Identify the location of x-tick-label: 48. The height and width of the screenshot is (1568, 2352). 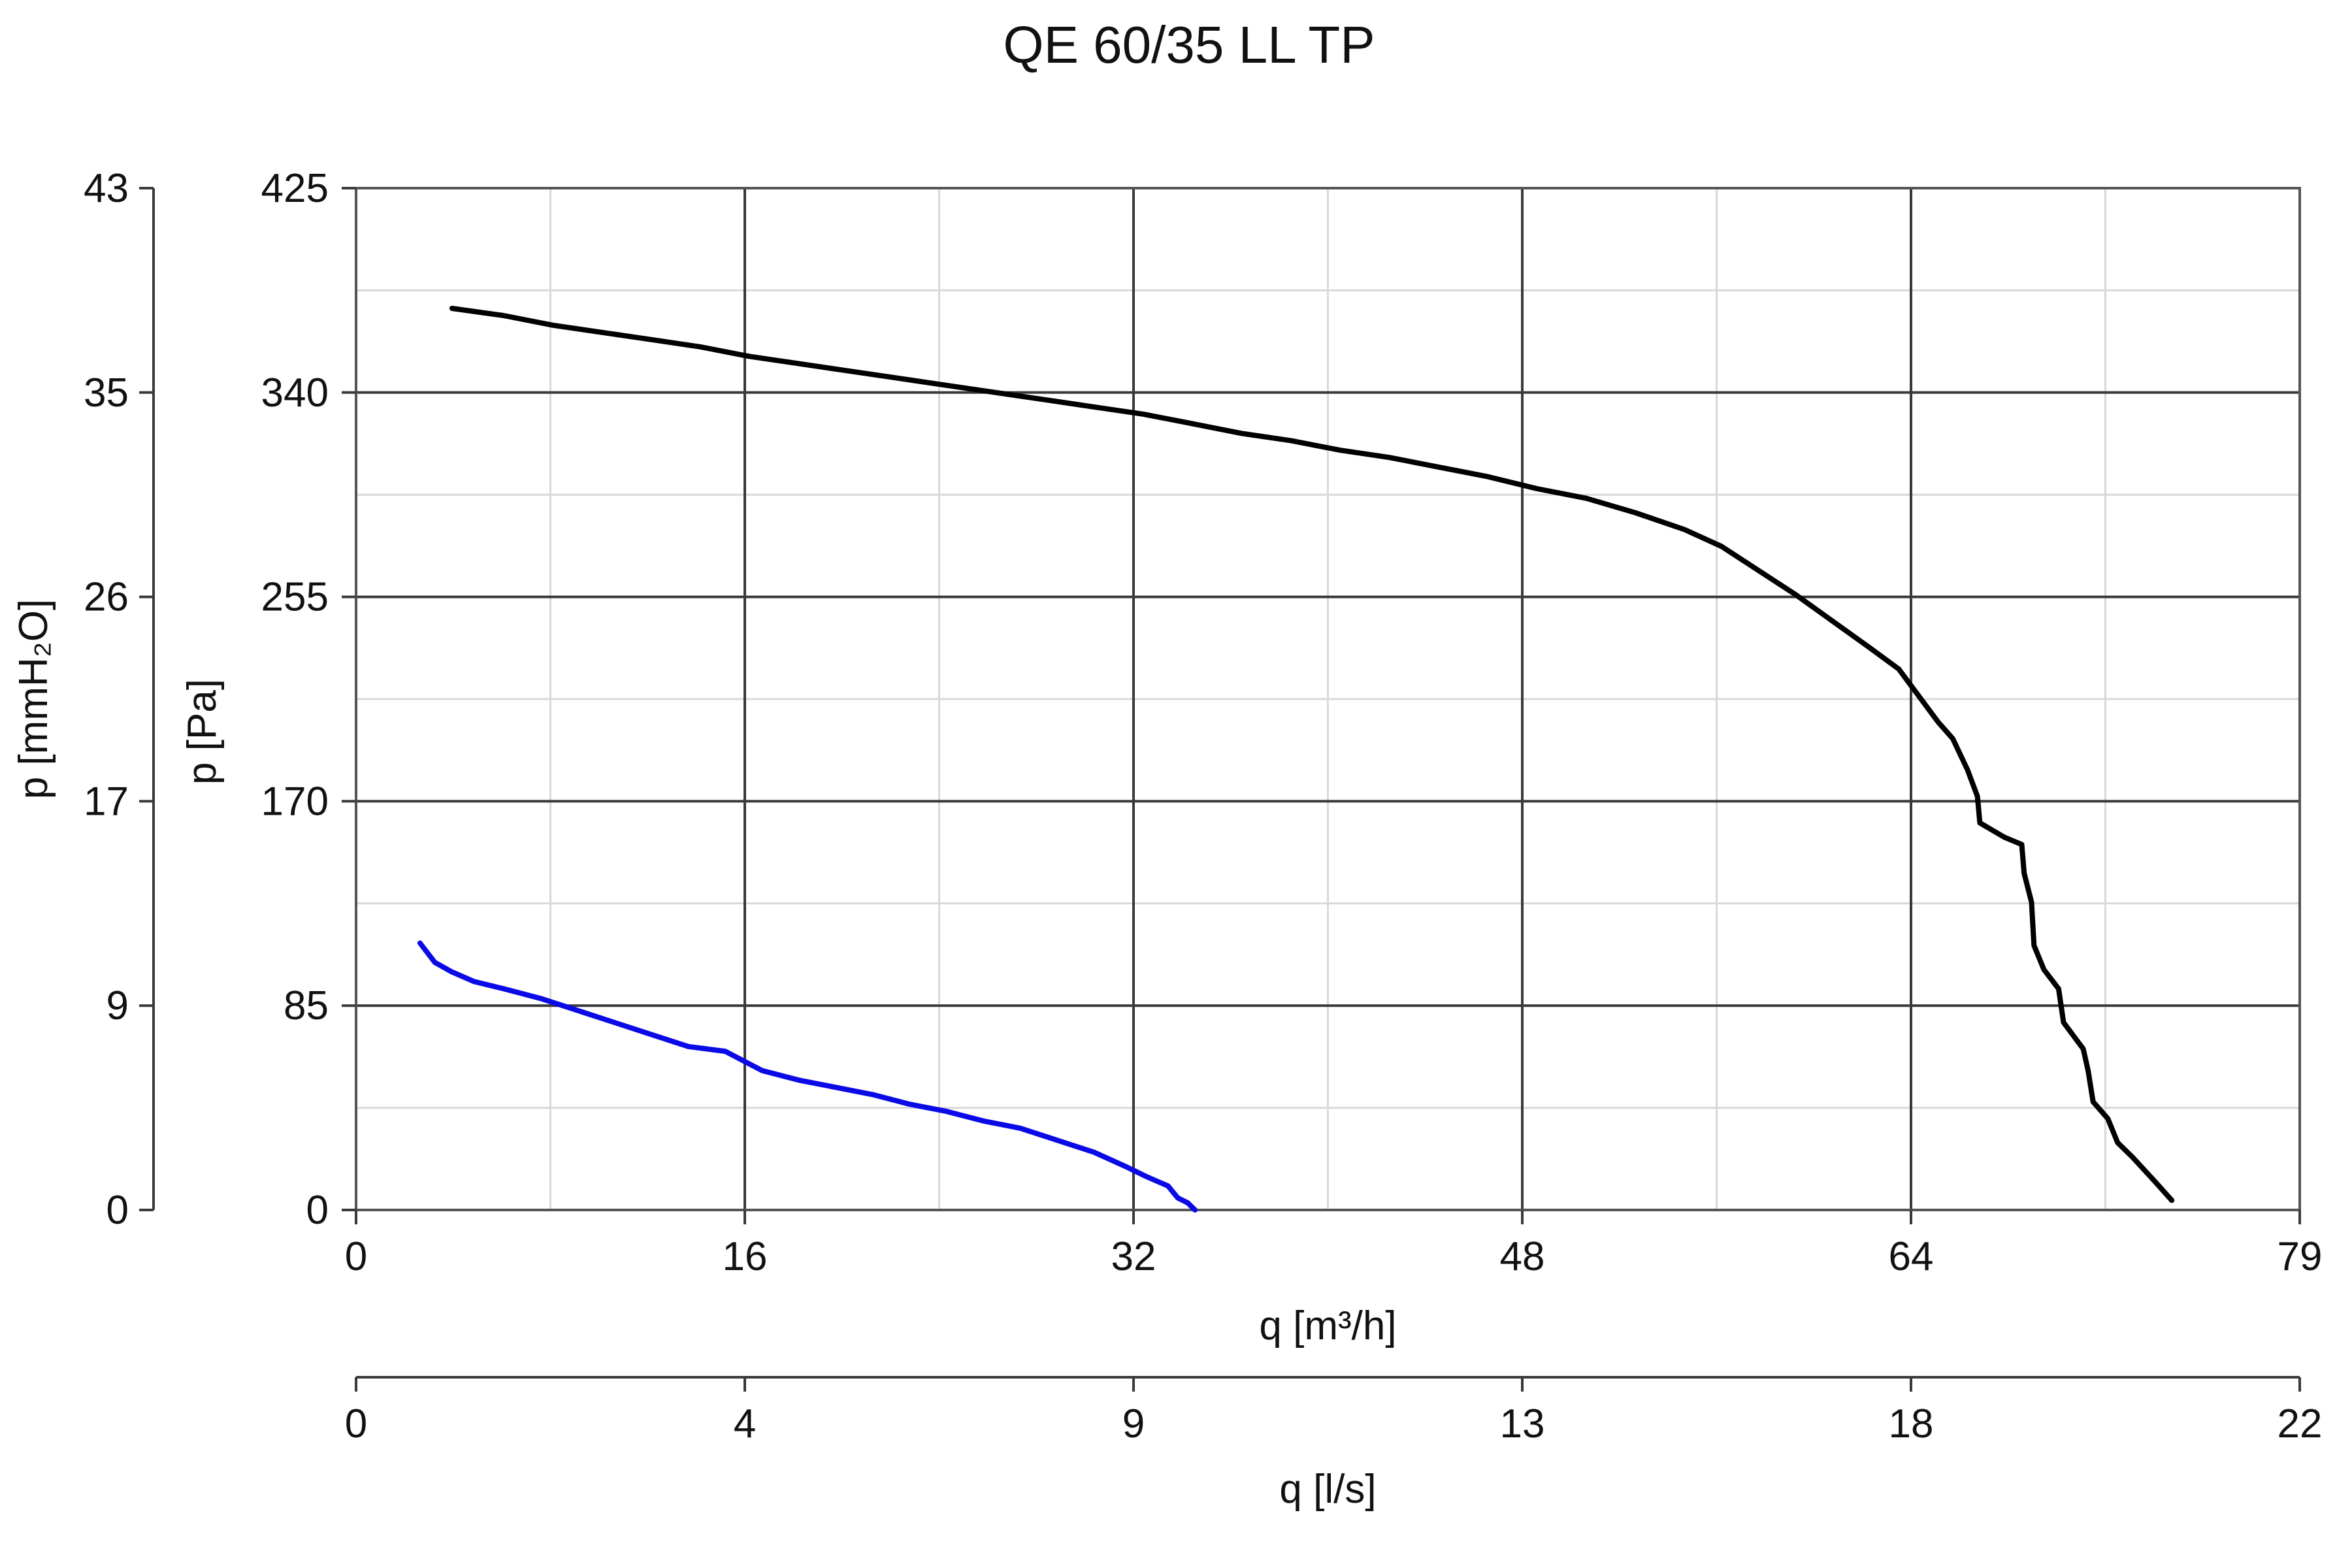
(1522, 1256).